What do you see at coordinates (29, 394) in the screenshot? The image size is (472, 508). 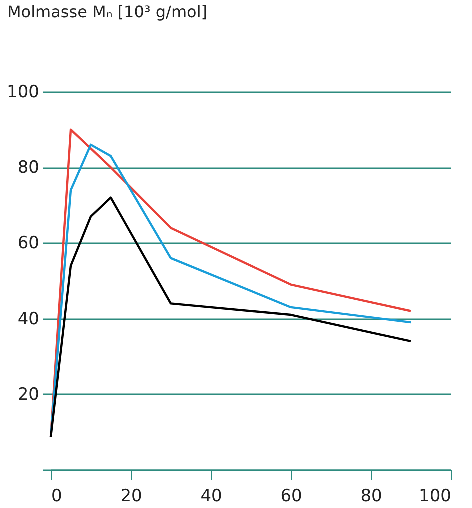 I see `y-tick-label: 20` at bounding box center [29, 394].